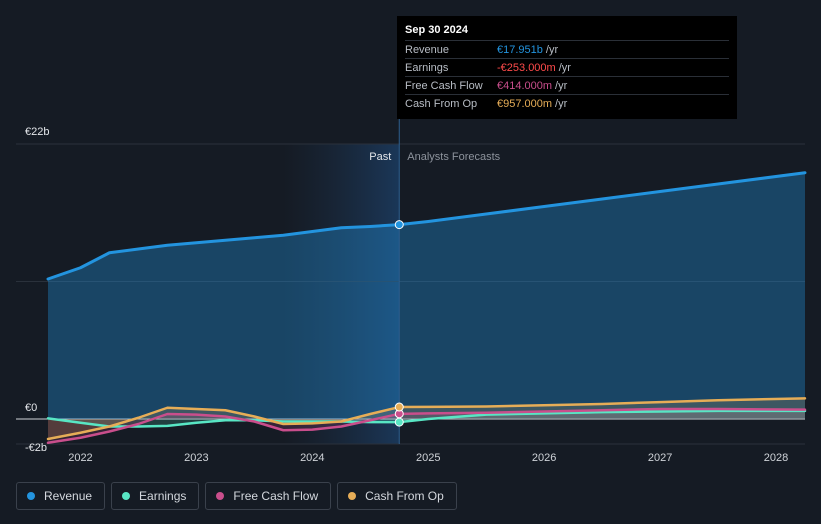  I want to click on x-tick-label: 2028, so click(776, 458).